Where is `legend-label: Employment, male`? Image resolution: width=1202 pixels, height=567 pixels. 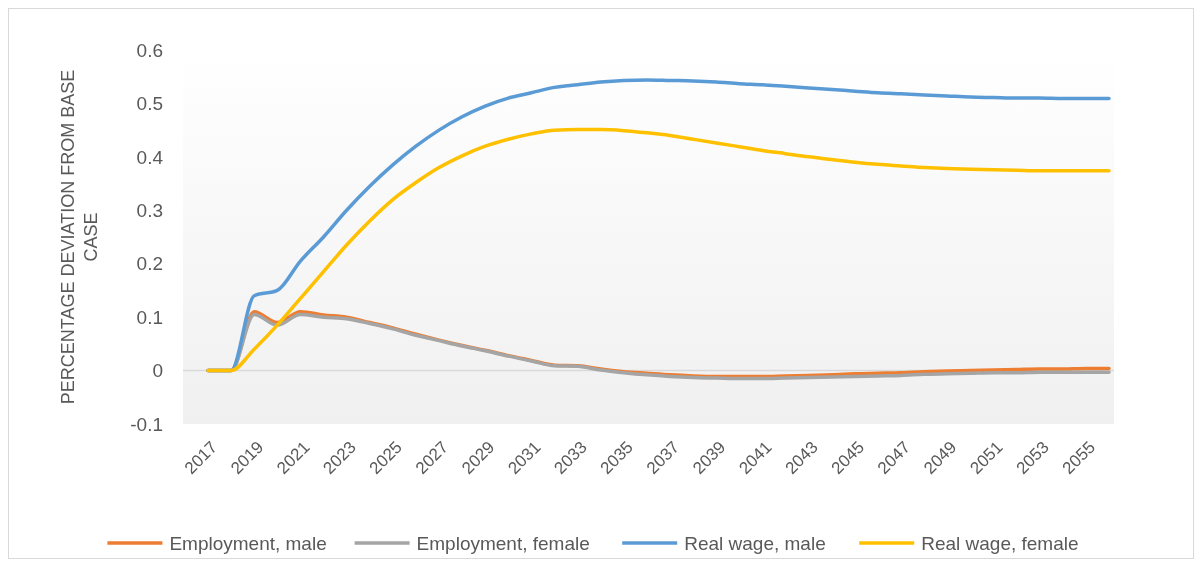
legend-label: Employment, male is located at coordinates (248, 543).